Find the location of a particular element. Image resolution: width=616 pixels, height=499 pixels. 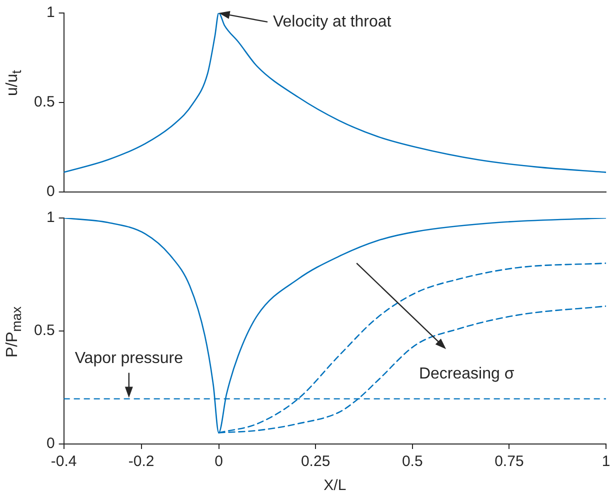

x-tick-label: 0 is located at coordinates (218, 461).